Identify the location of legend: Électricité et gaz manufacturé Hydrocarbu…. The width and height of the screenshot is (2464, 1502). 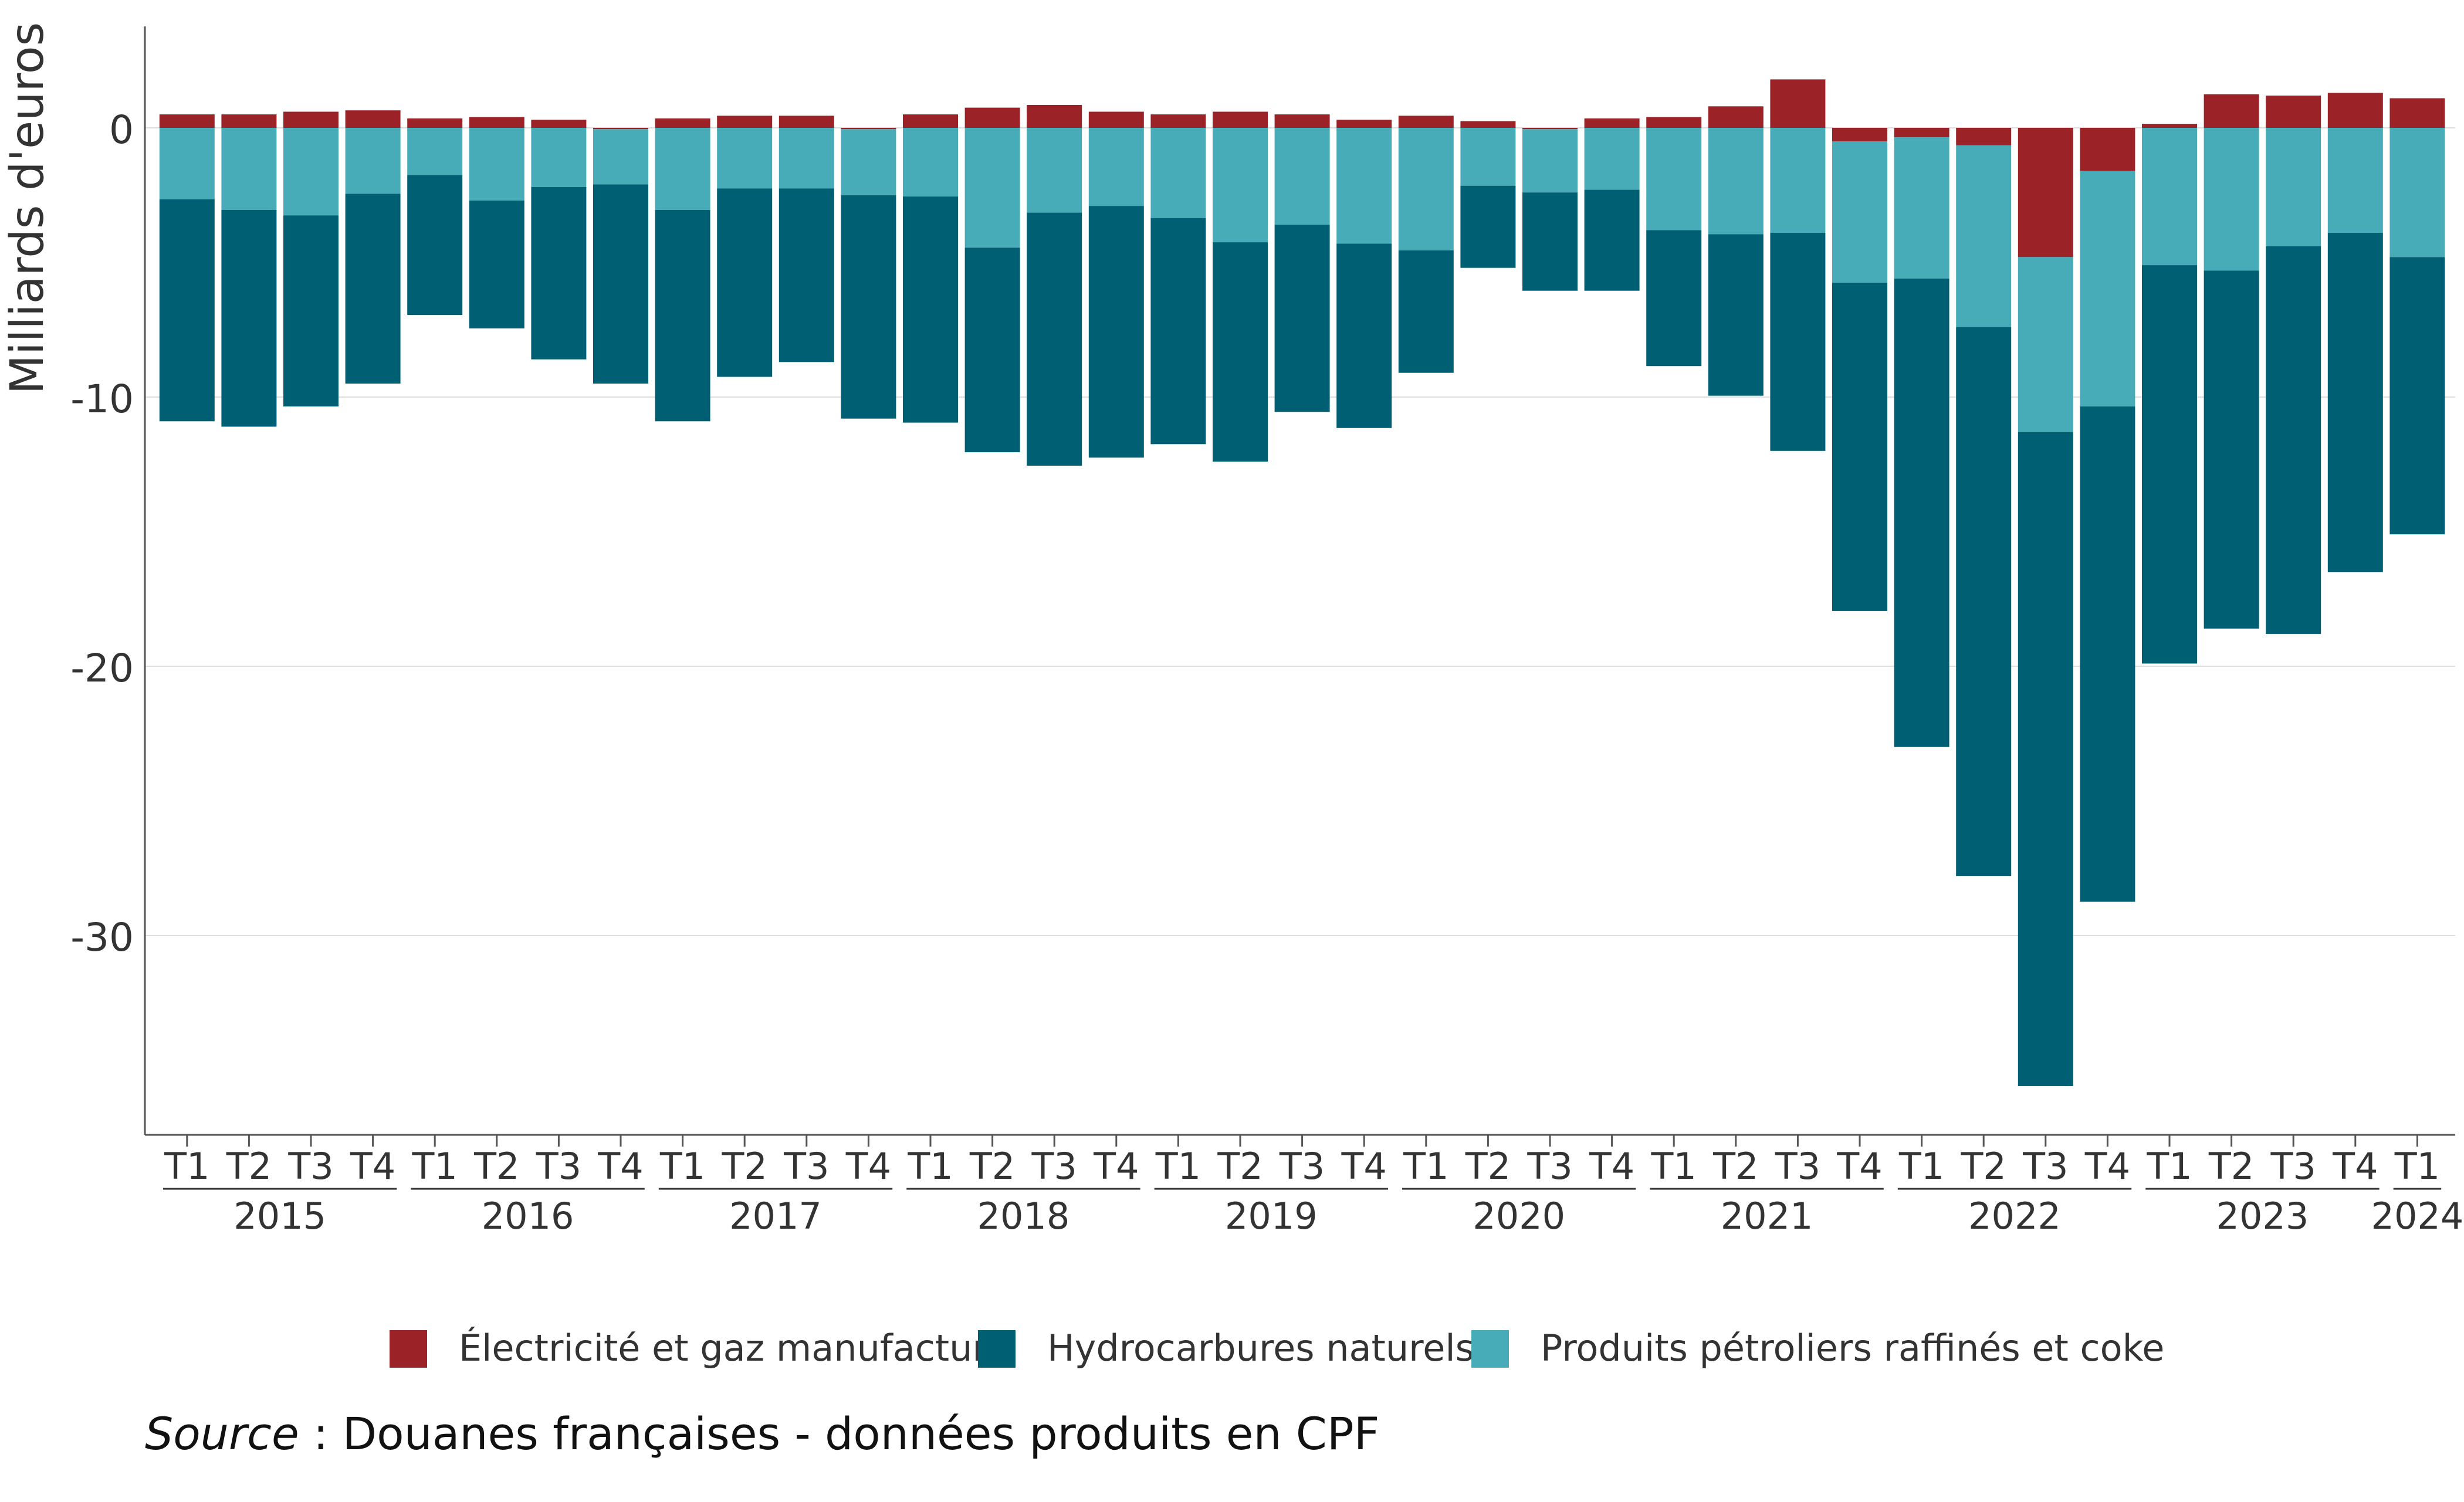
(1277, 1348).